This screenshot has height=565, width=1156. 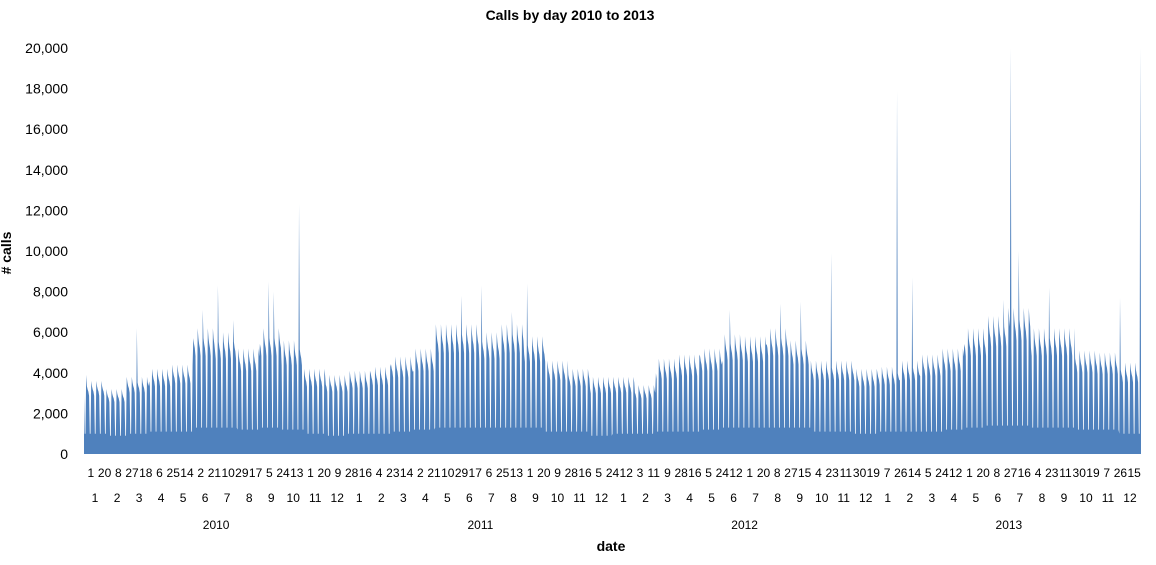 What do you see at coordinates (1093, 473) in the screenshot?
I see `x-day-label: 19` at bounding box center [1093, 473].